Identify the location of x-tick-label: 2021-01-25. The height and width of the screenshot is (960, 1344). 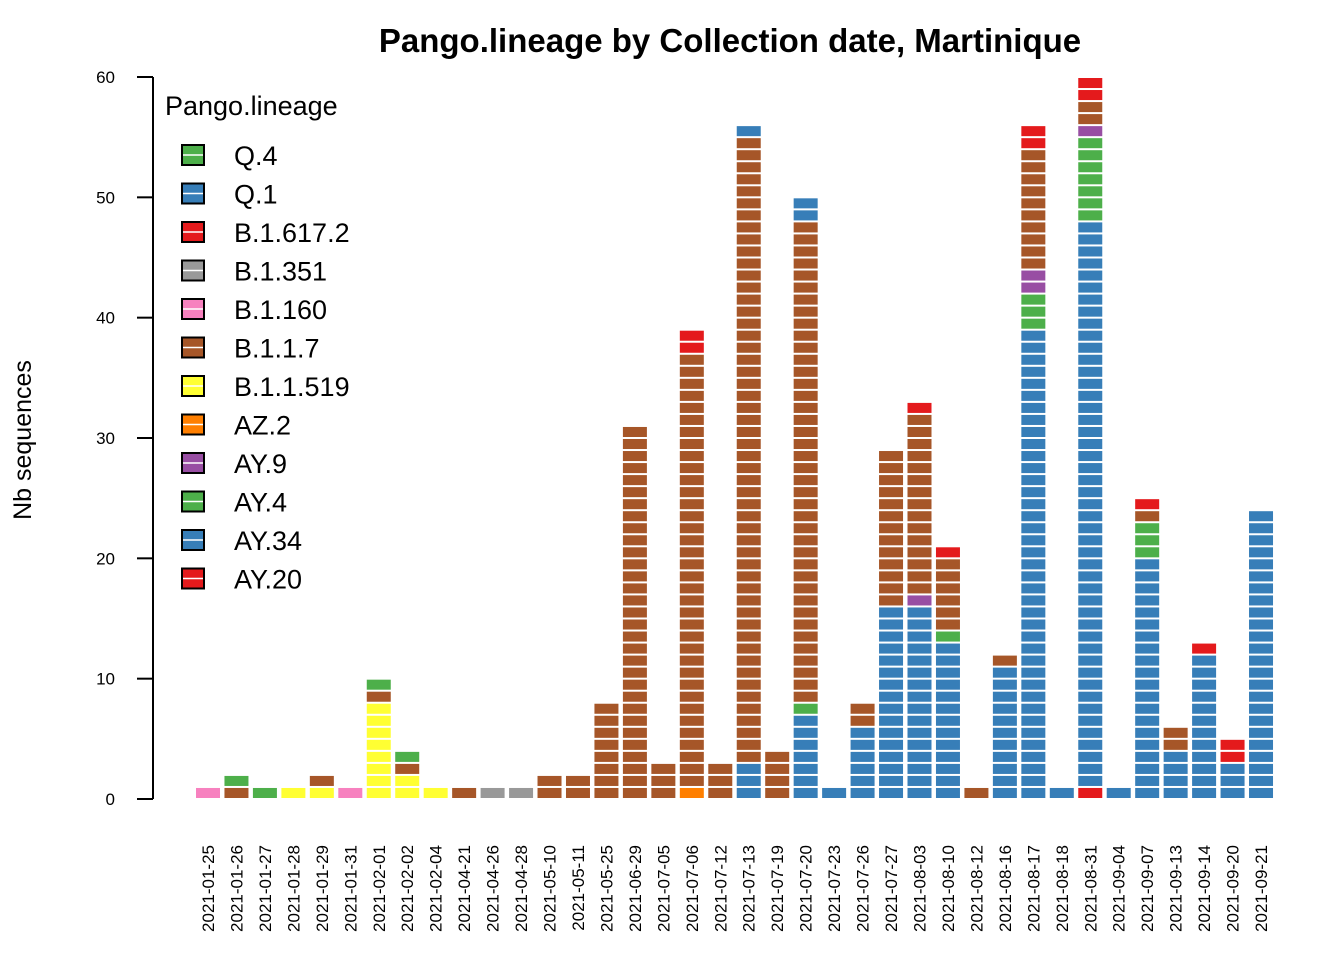
(208, 888).